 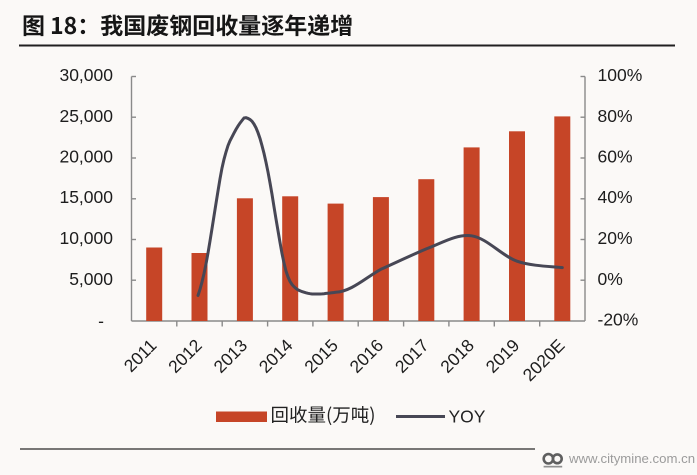 I want to click on svg-text: 25,000, so click(x=86, y=116).